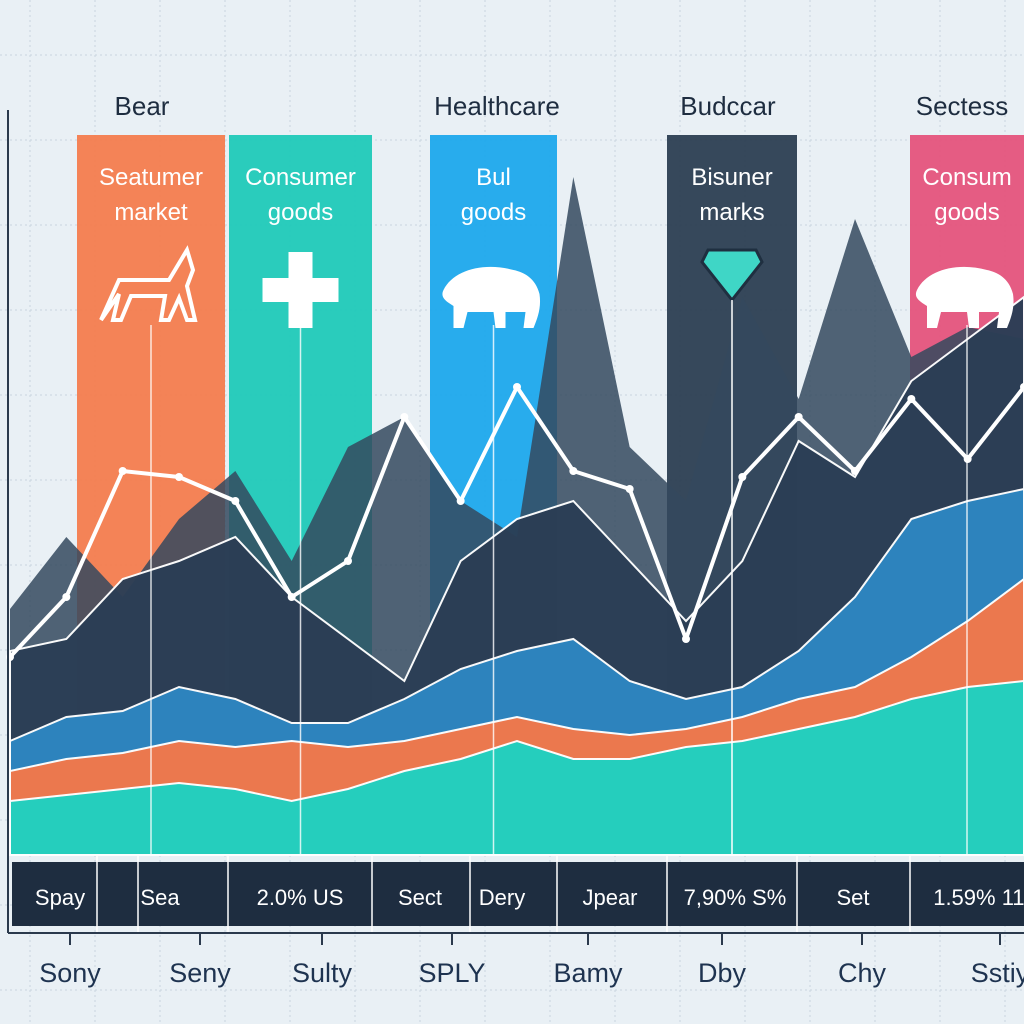  Describe the element at coordinates (722, 973) in the screenshot. I see `x-tick-label: Dby` at that location.